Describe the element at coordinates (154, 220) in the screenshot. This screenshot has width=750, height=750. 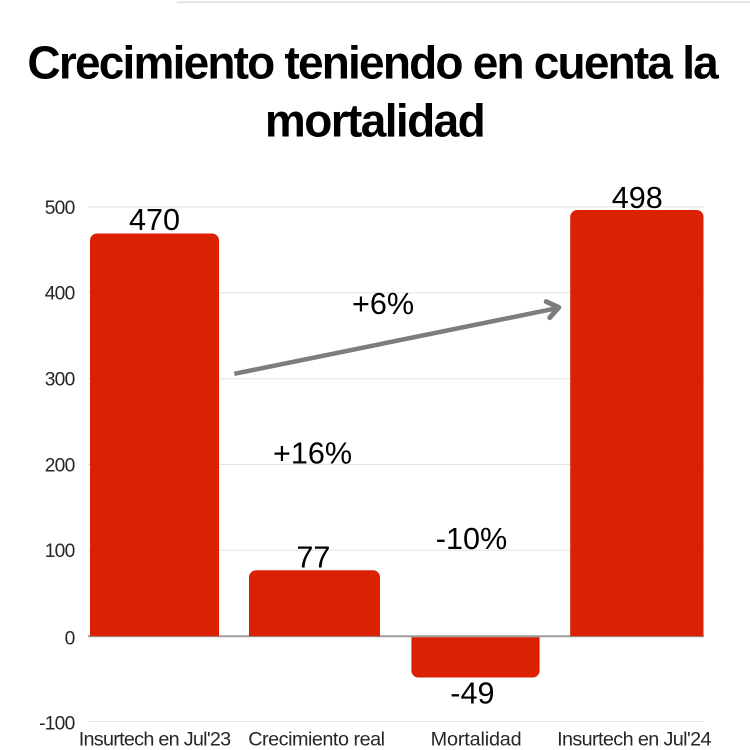
I see `svg-text: 470` at that location.